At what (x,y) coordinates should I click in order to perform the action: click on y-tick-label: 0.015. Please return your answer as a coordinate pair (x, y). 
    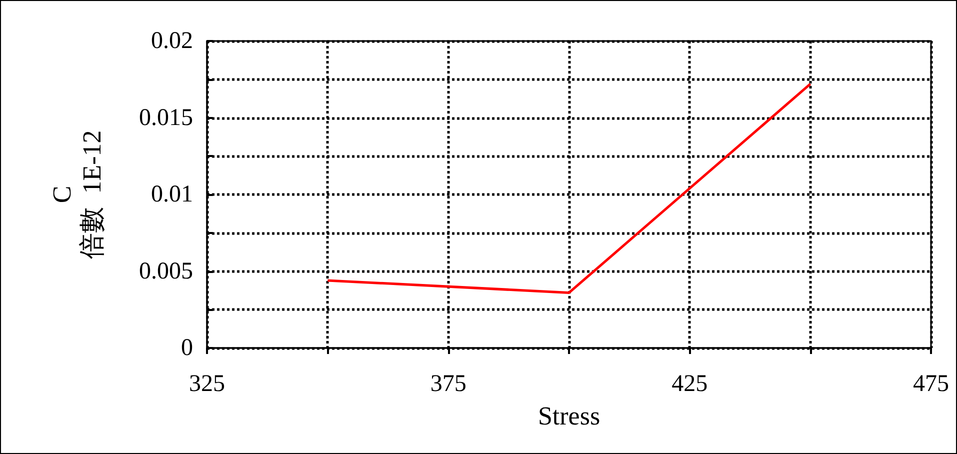
    Looking at the image, I should click on (166, 117).